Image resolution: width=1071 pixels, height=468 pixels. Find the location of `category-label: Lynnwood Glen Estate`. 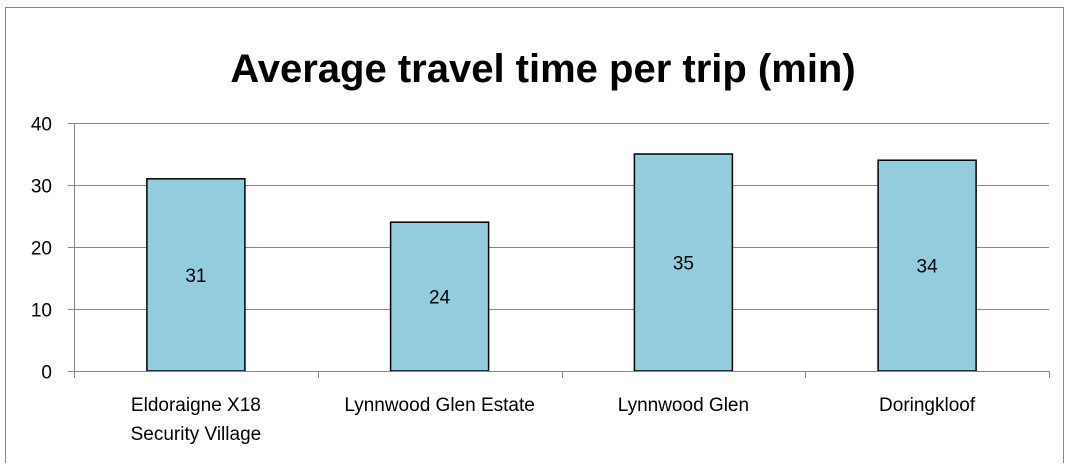

category-label: Lynnwood Glen Estate is located at coordinates (439, 405).